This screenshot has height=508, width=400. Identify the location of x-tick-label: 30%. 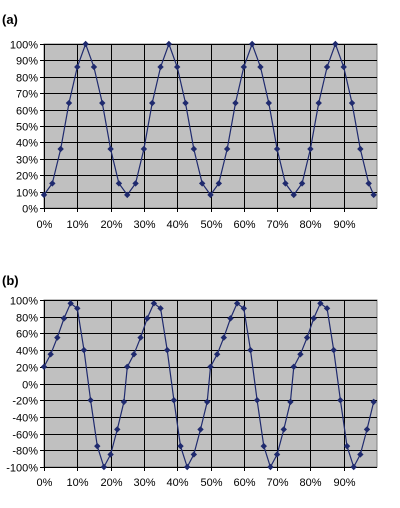
(144, 225).